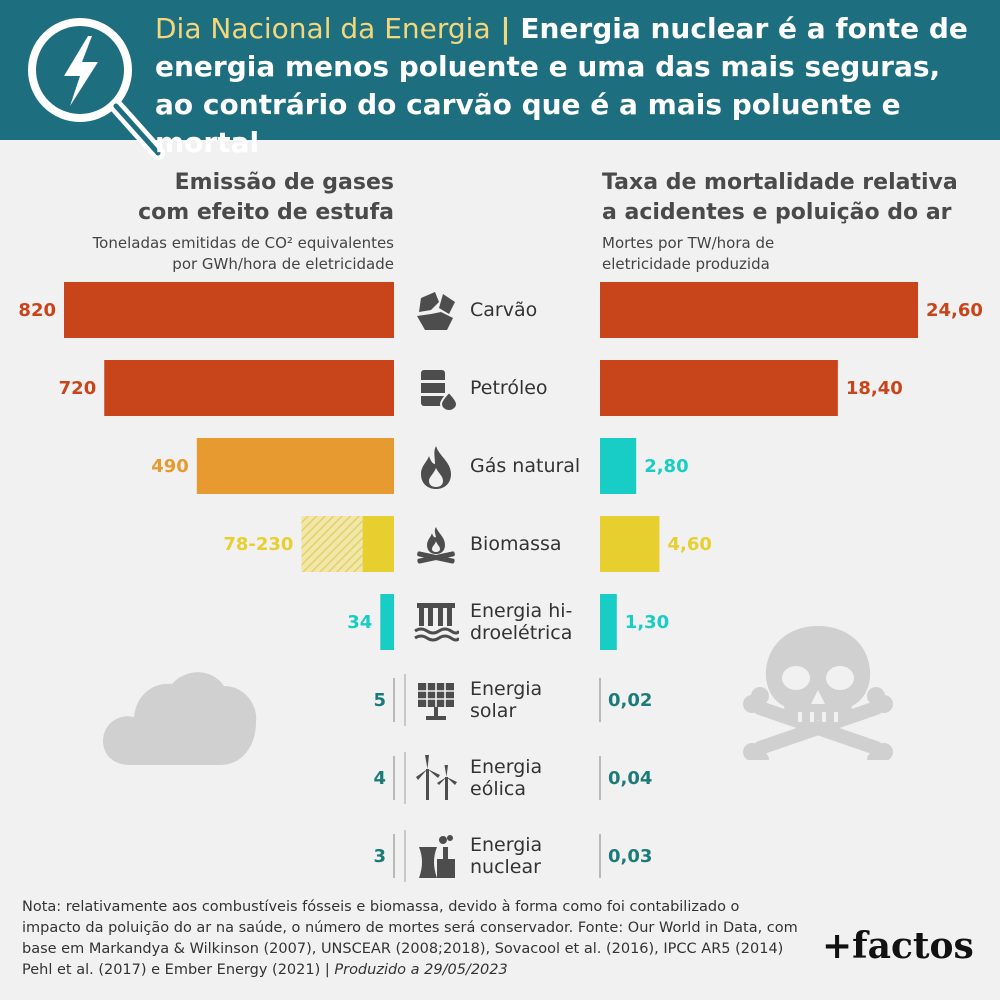 The image size is (1000, 1000). I want to click on left-value-label-petroleo: 720, so click(78, 388).